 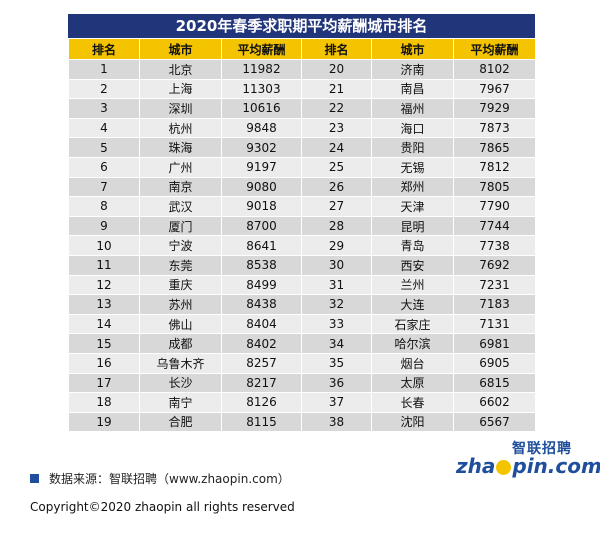 I want to click on cell-city-right: 大连, so click(x=412, y=304).